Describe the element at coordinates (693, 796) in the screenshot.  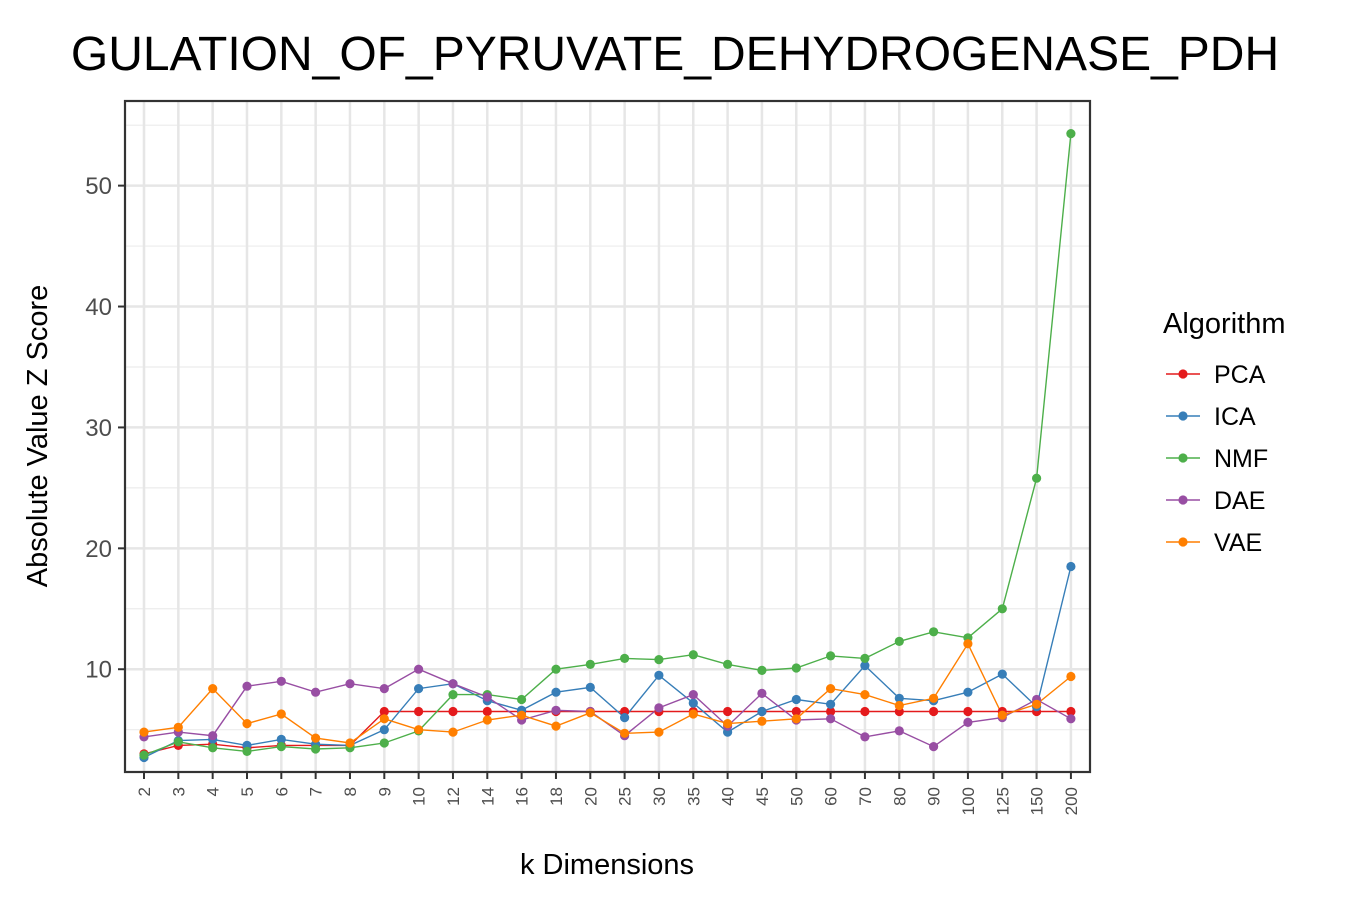
I see `x-tick-label: 35` at that location.